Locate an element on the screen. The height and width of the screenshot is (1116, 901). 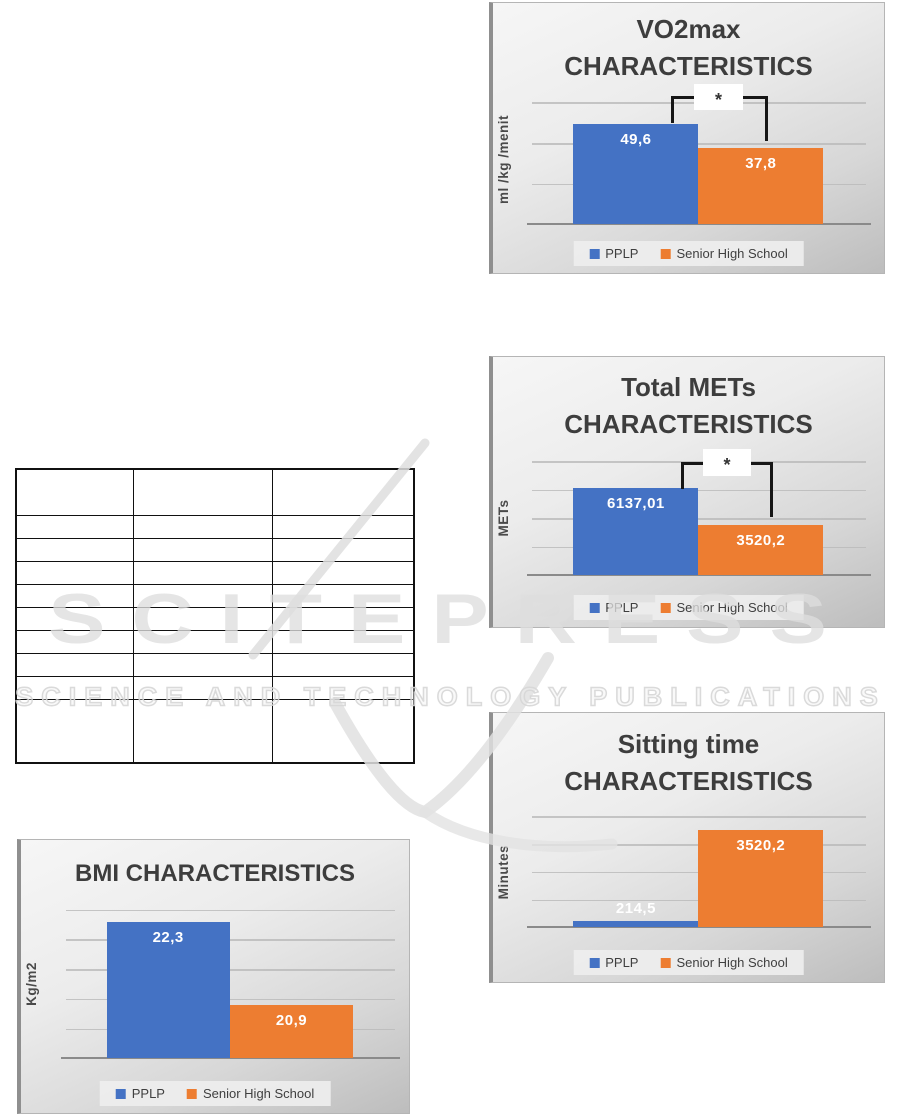
bar-value-label: 214,5 is located at coordinates (635, 909).